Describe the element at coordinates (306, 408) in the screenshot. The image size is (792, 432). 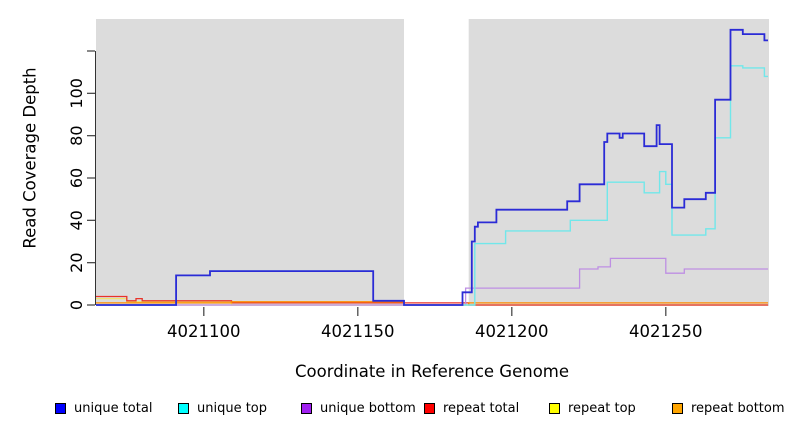
I see `unique-bottom-swatch-icon` at that location.